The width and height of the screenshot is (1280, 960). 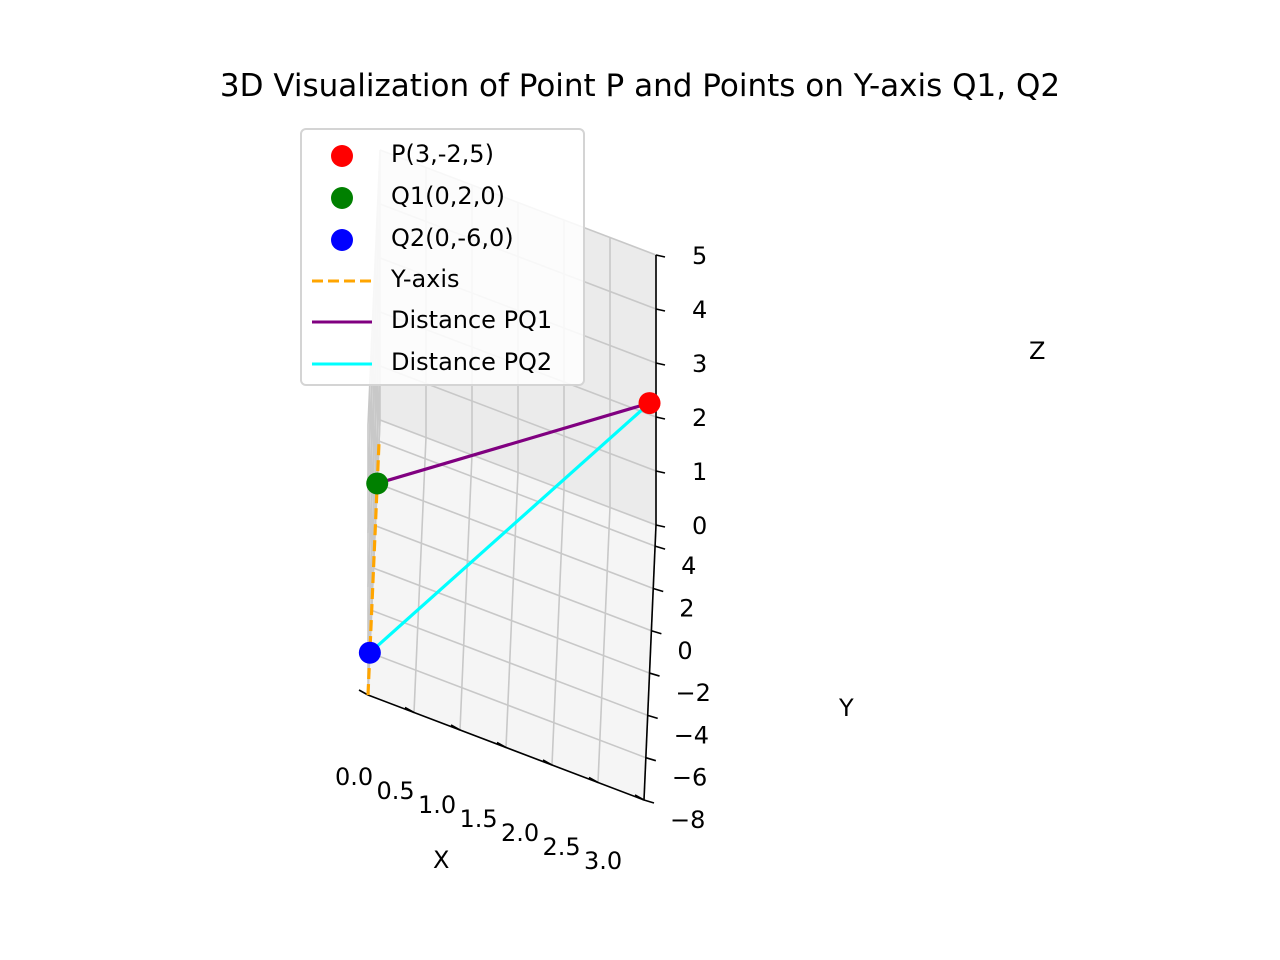 I want to click on legend-item-pq2: Distance PQ2, so click(x=442, y=364).